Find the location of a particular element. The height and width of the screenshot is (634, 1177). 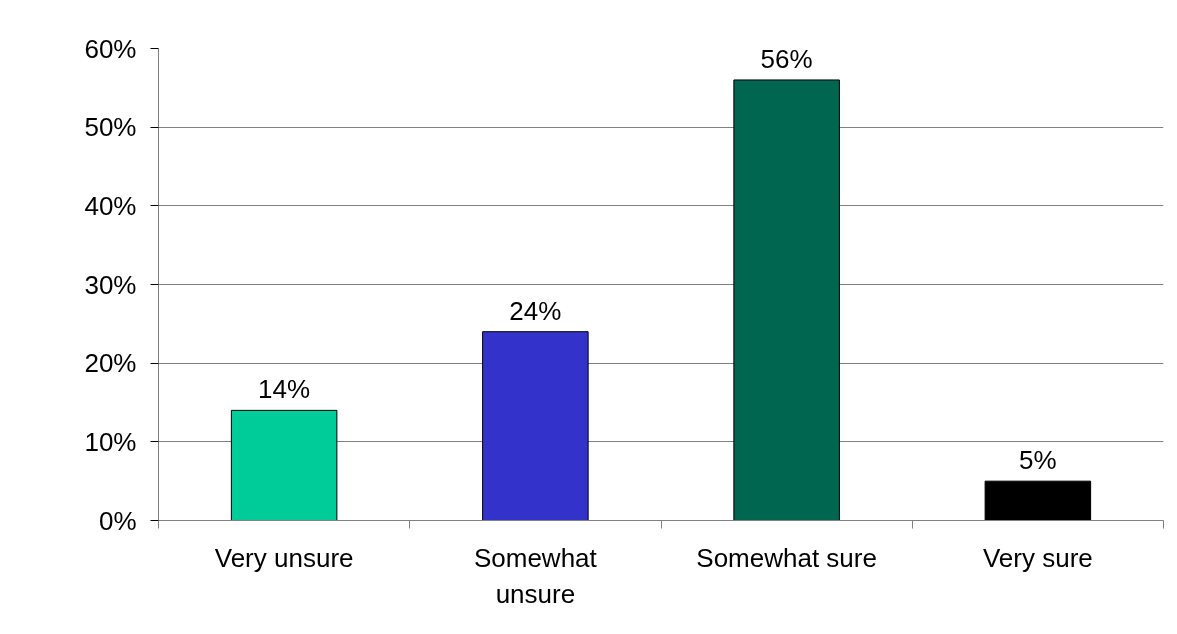

x-tick-label: Very unsure is located at coordinates (284, 557).